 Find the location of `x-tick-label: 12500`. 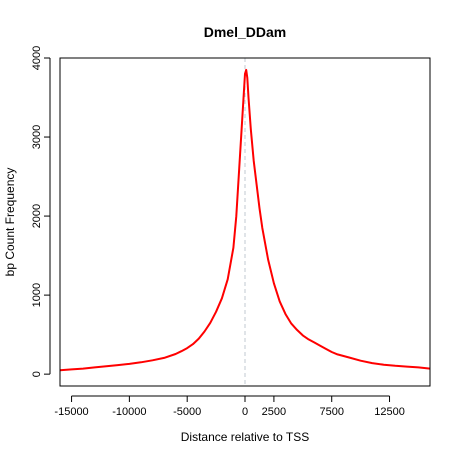

x-tick-label: 12500 is located at coordinates (389, 412).